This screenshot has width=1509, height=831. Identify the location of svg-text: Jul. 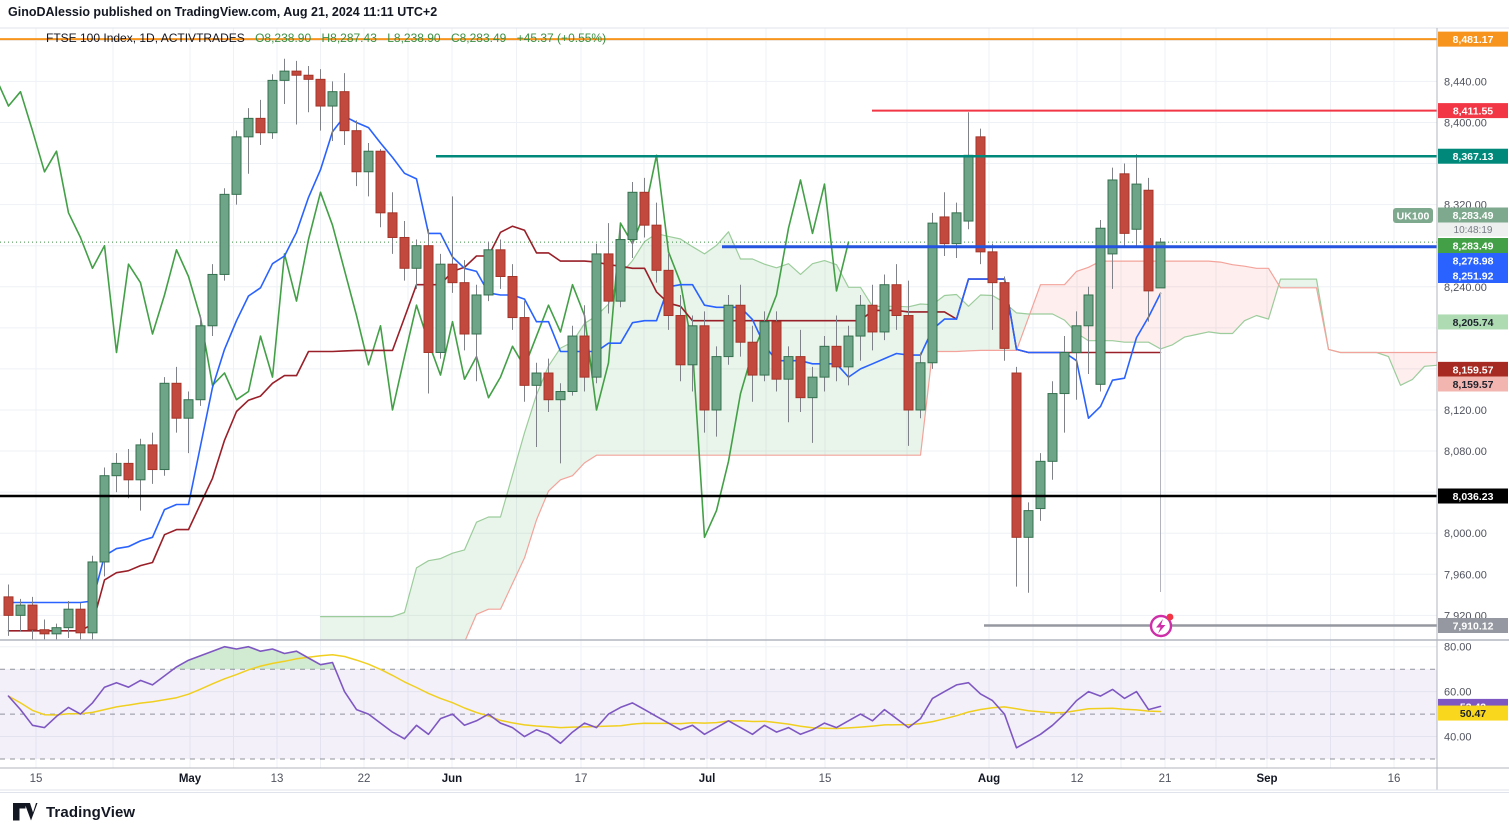
(707, 779).